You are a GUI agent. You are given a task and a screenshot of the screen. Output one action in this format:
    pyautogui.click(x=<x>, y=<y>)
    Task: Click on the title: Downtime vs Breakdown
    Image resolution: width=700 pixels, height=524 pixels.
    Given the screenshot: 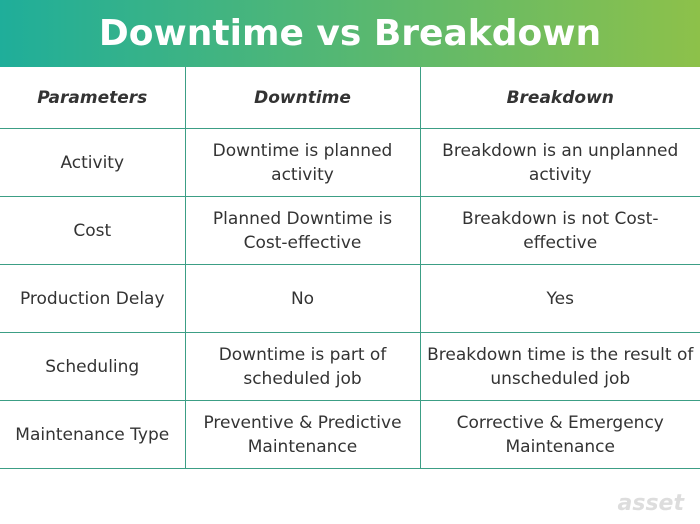 What is the action you would take?
    pyautogui.click(x=350, y=33)
    